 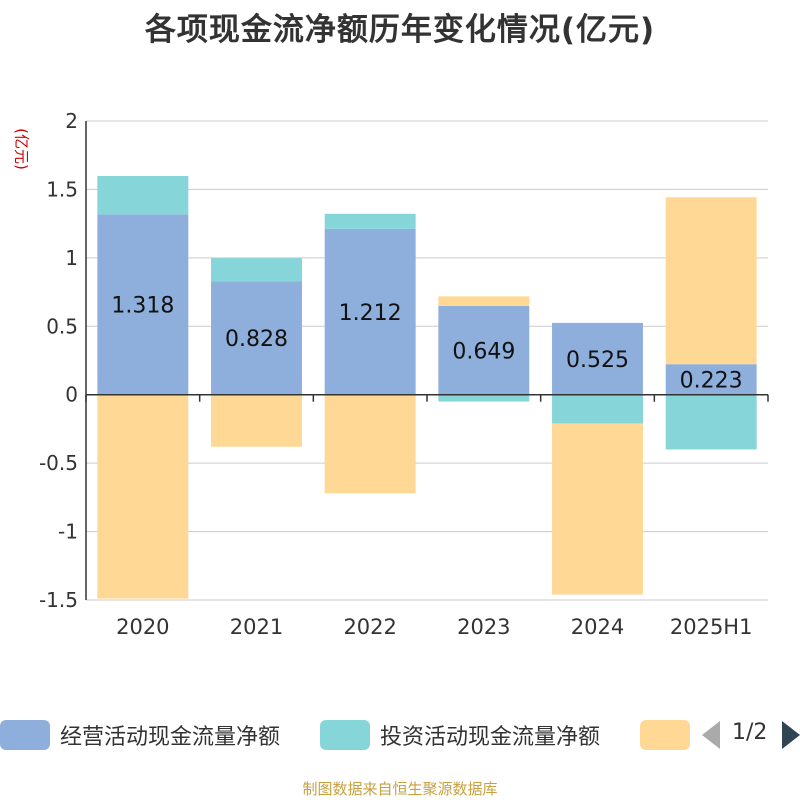 I want to click on legend-item-investing: 投资活动现金流量净额, so click(x=460, y=735).